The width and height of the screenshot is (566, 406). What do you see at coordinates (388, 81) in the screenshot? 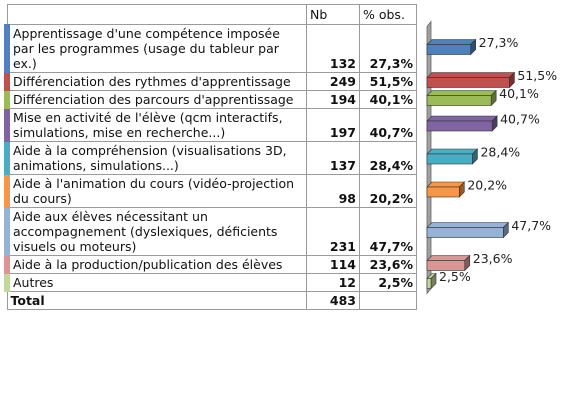
I see `percent-cell: 51,5%` at bounding box center [388, 81].